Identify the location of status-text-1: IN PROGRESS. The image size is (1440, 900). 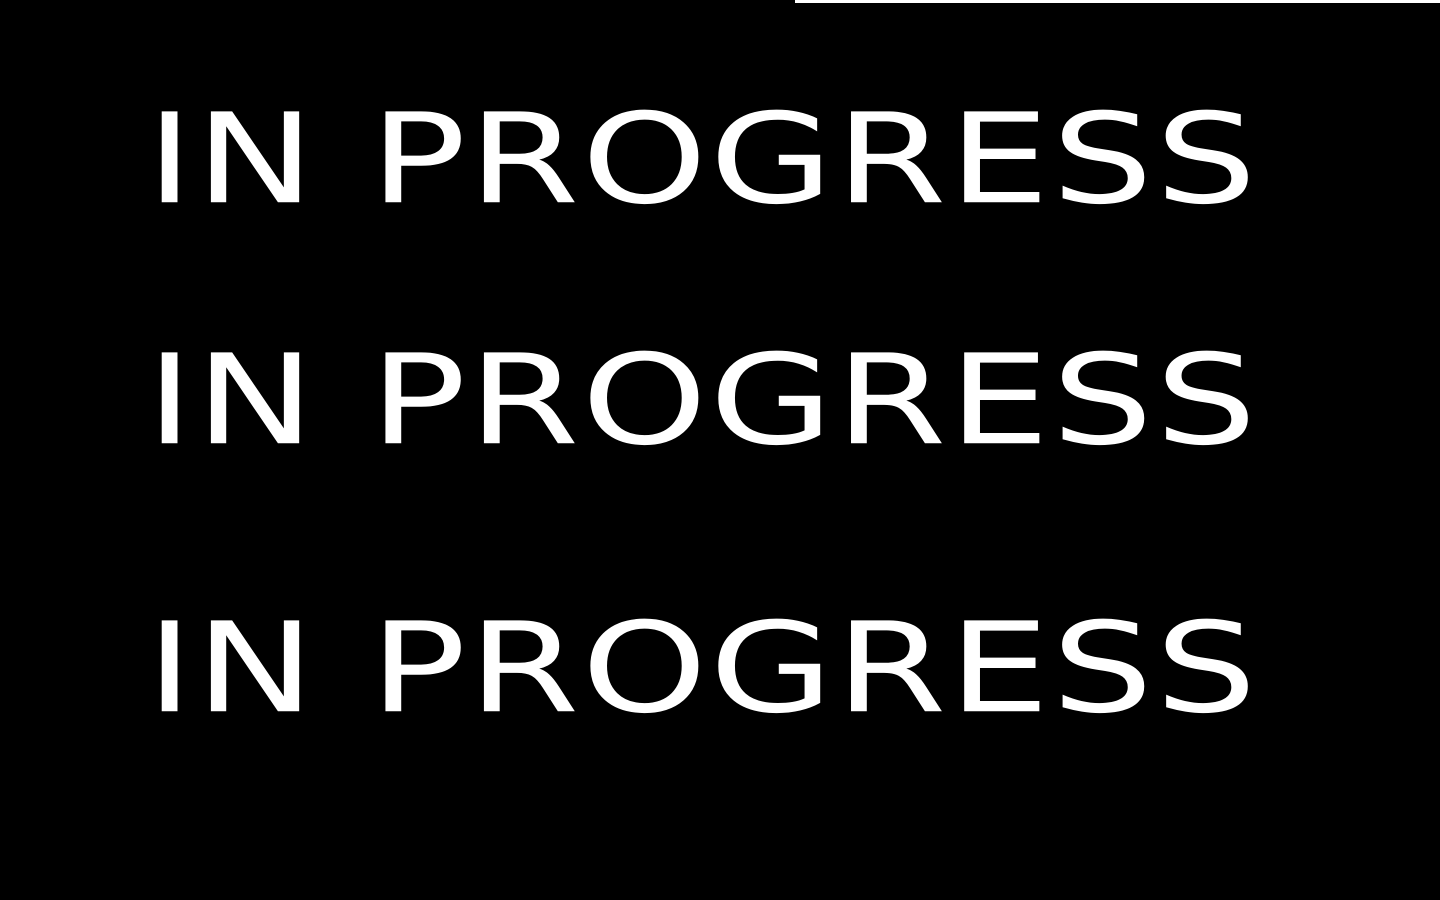
(702, 159).